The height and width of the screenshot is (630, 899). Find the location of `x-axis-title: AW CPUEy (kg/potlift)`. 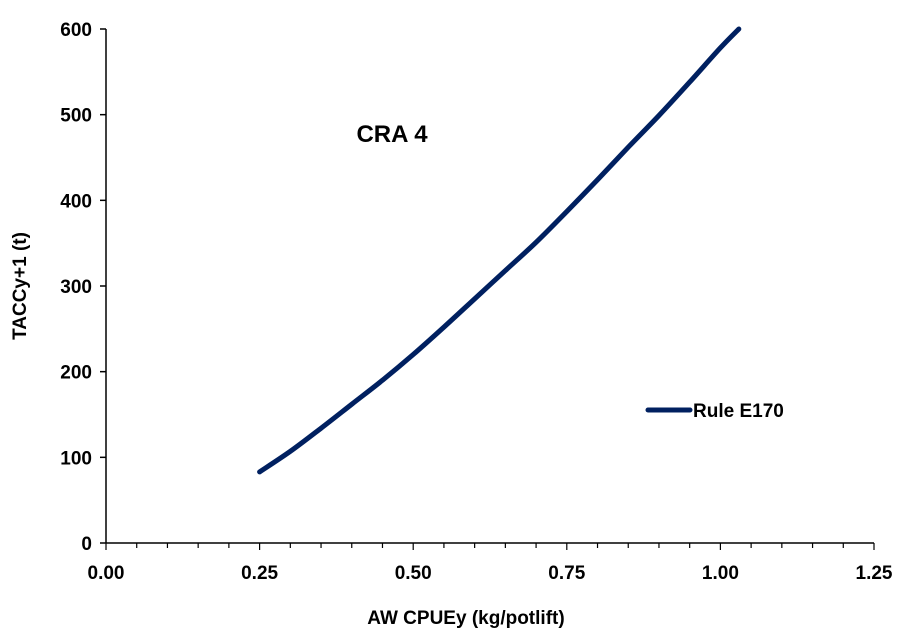

x-axis-title: AW CPUEy (kg/potlift) is located at coordinates (465, 618).